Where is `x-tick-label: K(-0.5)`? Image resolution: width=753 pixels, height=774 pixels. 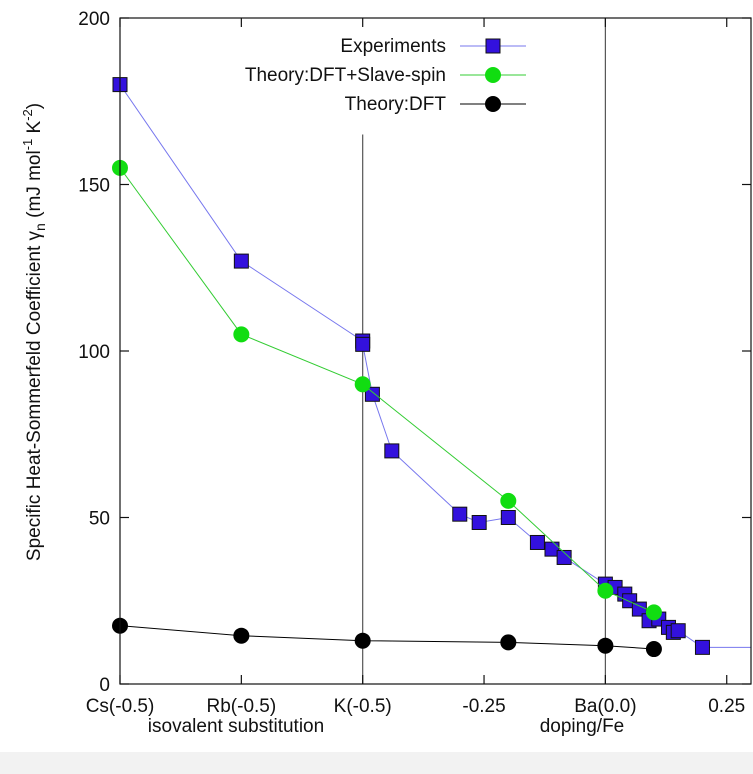 x-tick-label: K(-0.5) is located at coordinates (363, 706).